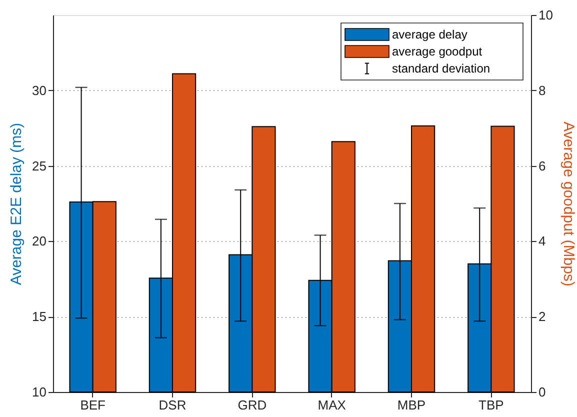  Describe the element at coordinates (39, 90) in the screenshot. I see `y-tick-label: 30` at that location.